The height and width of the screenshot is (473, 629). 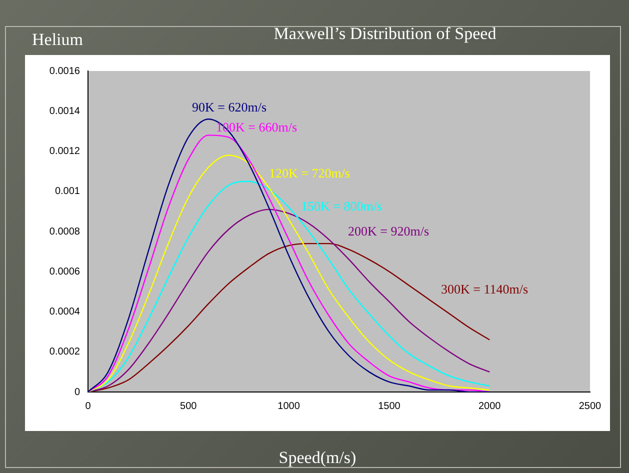 What do you see at coordinates (289, 406) in the screenshot?
I see `x-tick-label: 1000` at bounding box center [289, 406].